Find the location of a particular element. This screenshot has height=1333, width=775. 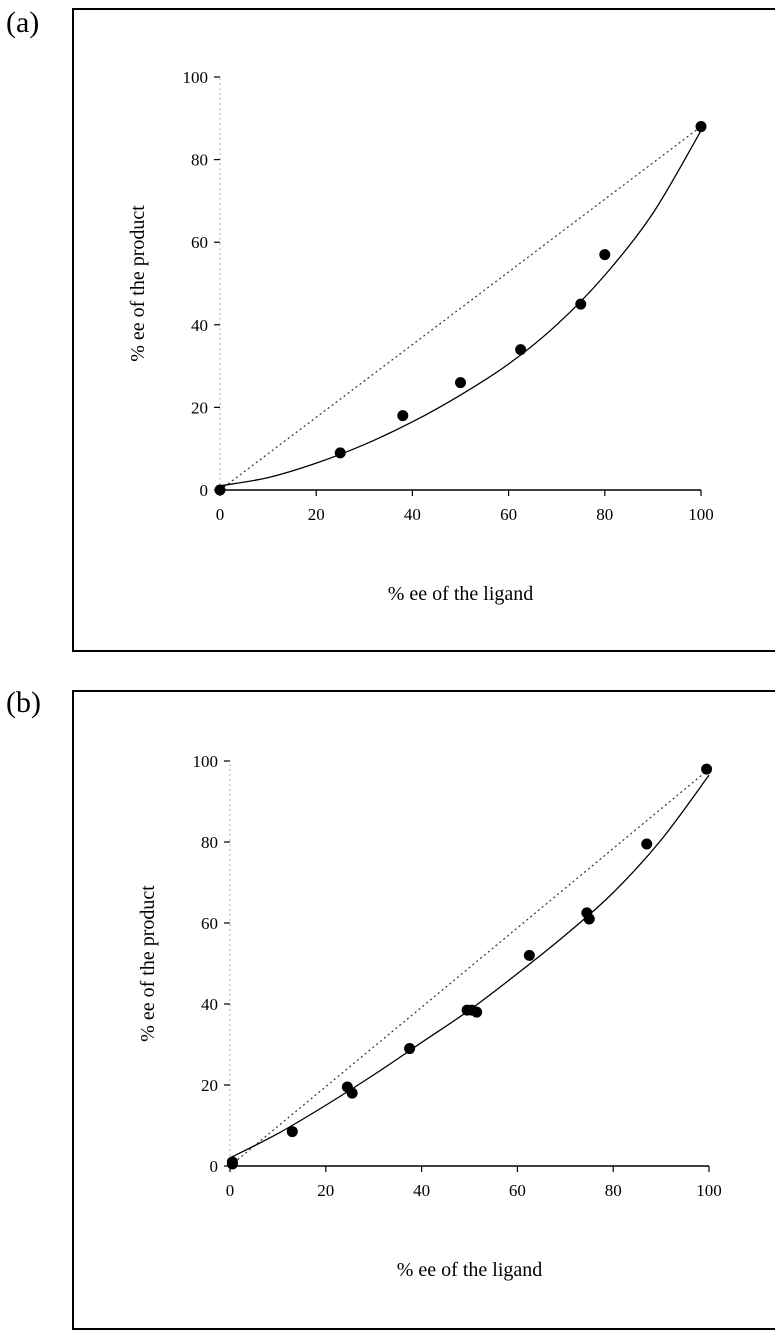

panel-b-label: (b) is located at coordinates (23, 702).